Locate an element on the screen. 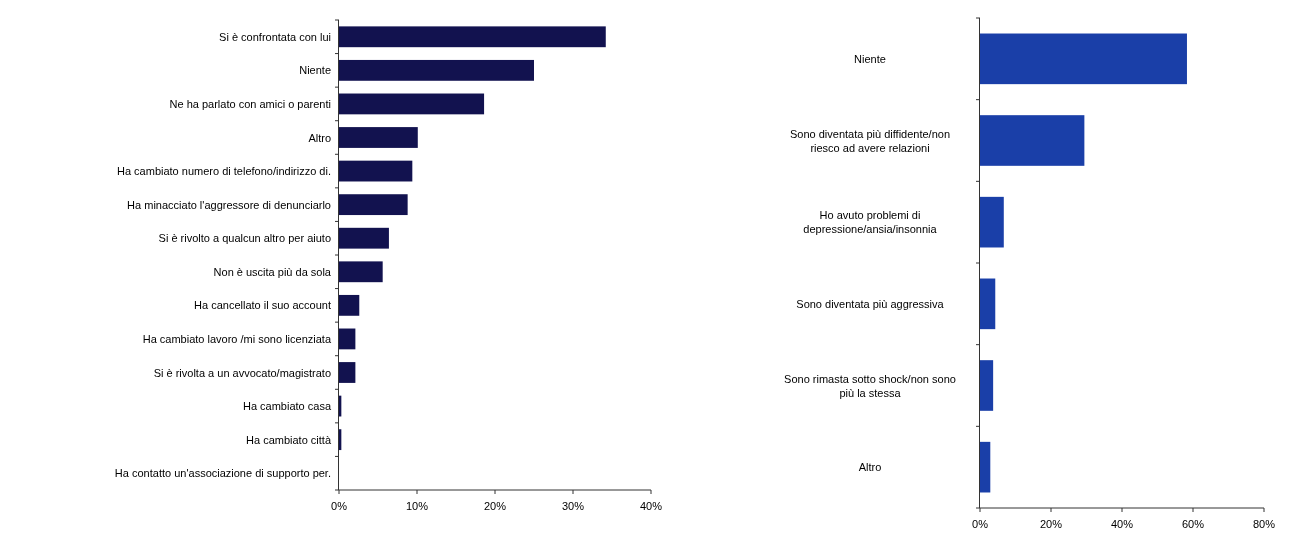 Image resolution: width=1298 pixels, height=536 pixels. y-tick-label: Ha contatto un'associazione di supporto per. is located at coordinates (222, 473).